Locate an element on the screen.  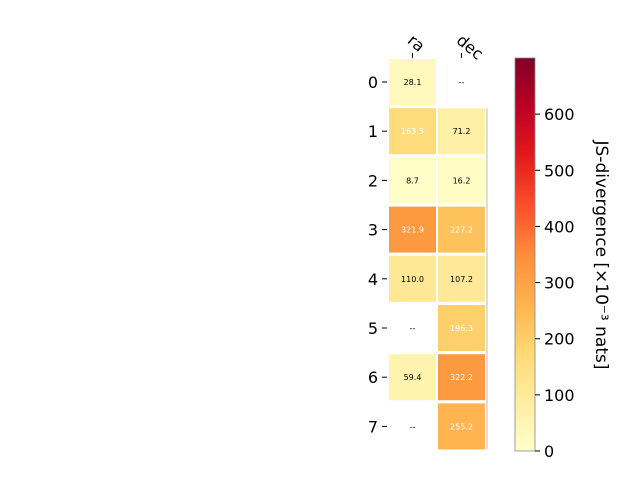
x-tick-label-ra: ra is located at coordinates (416, 43).